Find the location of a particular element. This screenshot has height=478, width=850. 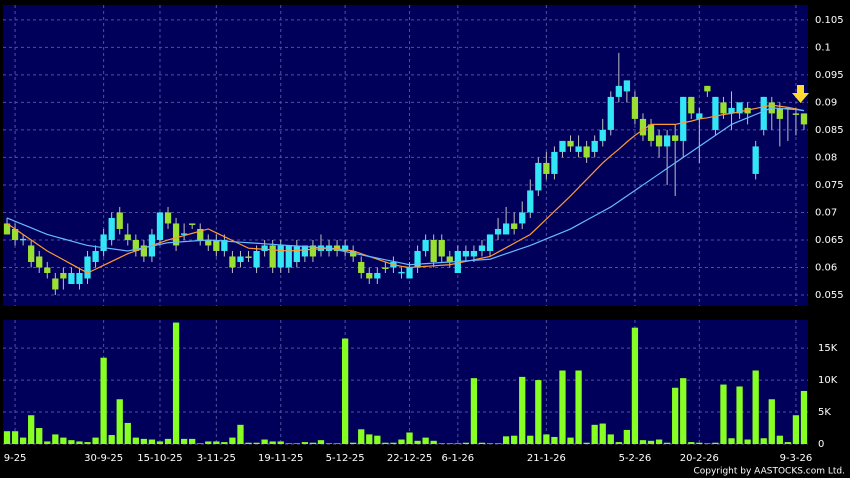

volume-tick-label: 15K is located at coordinates (828, 348).